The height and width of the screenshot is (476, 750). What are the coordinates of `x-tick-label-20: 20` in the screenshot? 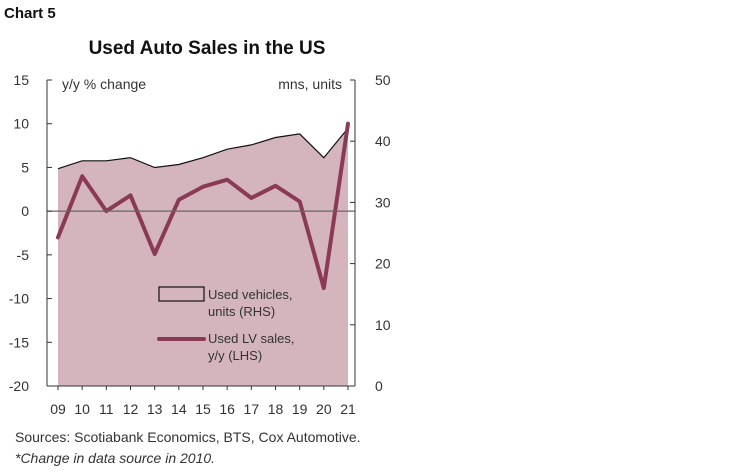 It's located at (324, 409).